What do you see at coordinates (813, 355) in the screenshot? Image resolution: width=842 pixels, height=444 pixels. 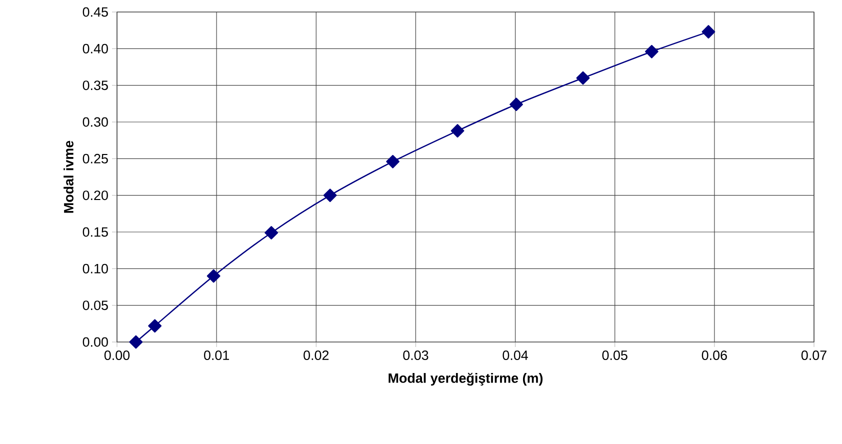 I see `x-tick-label: 0.07` at bounding box center [813, 355].